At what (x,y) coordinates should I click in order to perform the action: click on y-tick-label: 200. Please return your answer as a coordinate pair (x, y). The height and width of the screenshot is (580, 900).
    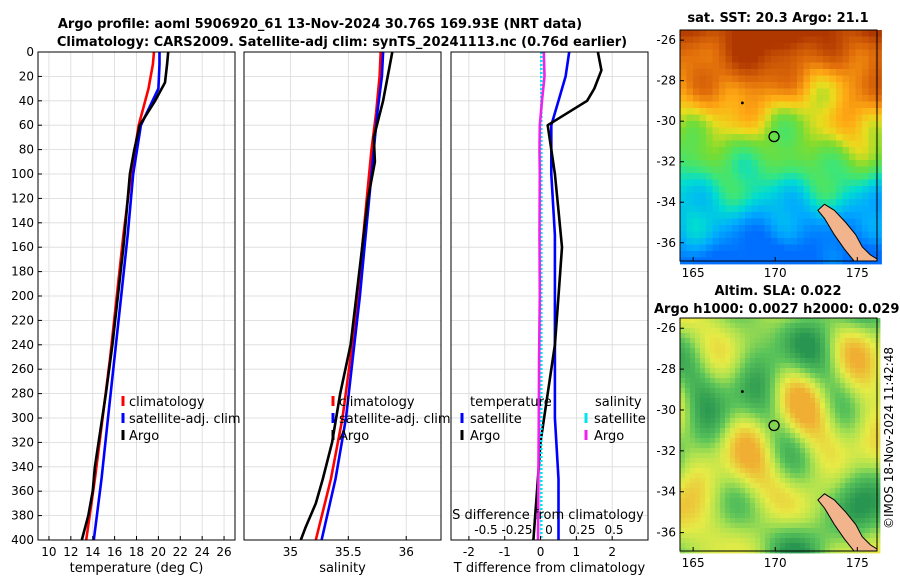
    Looking at the image, I should click on (22, 296).